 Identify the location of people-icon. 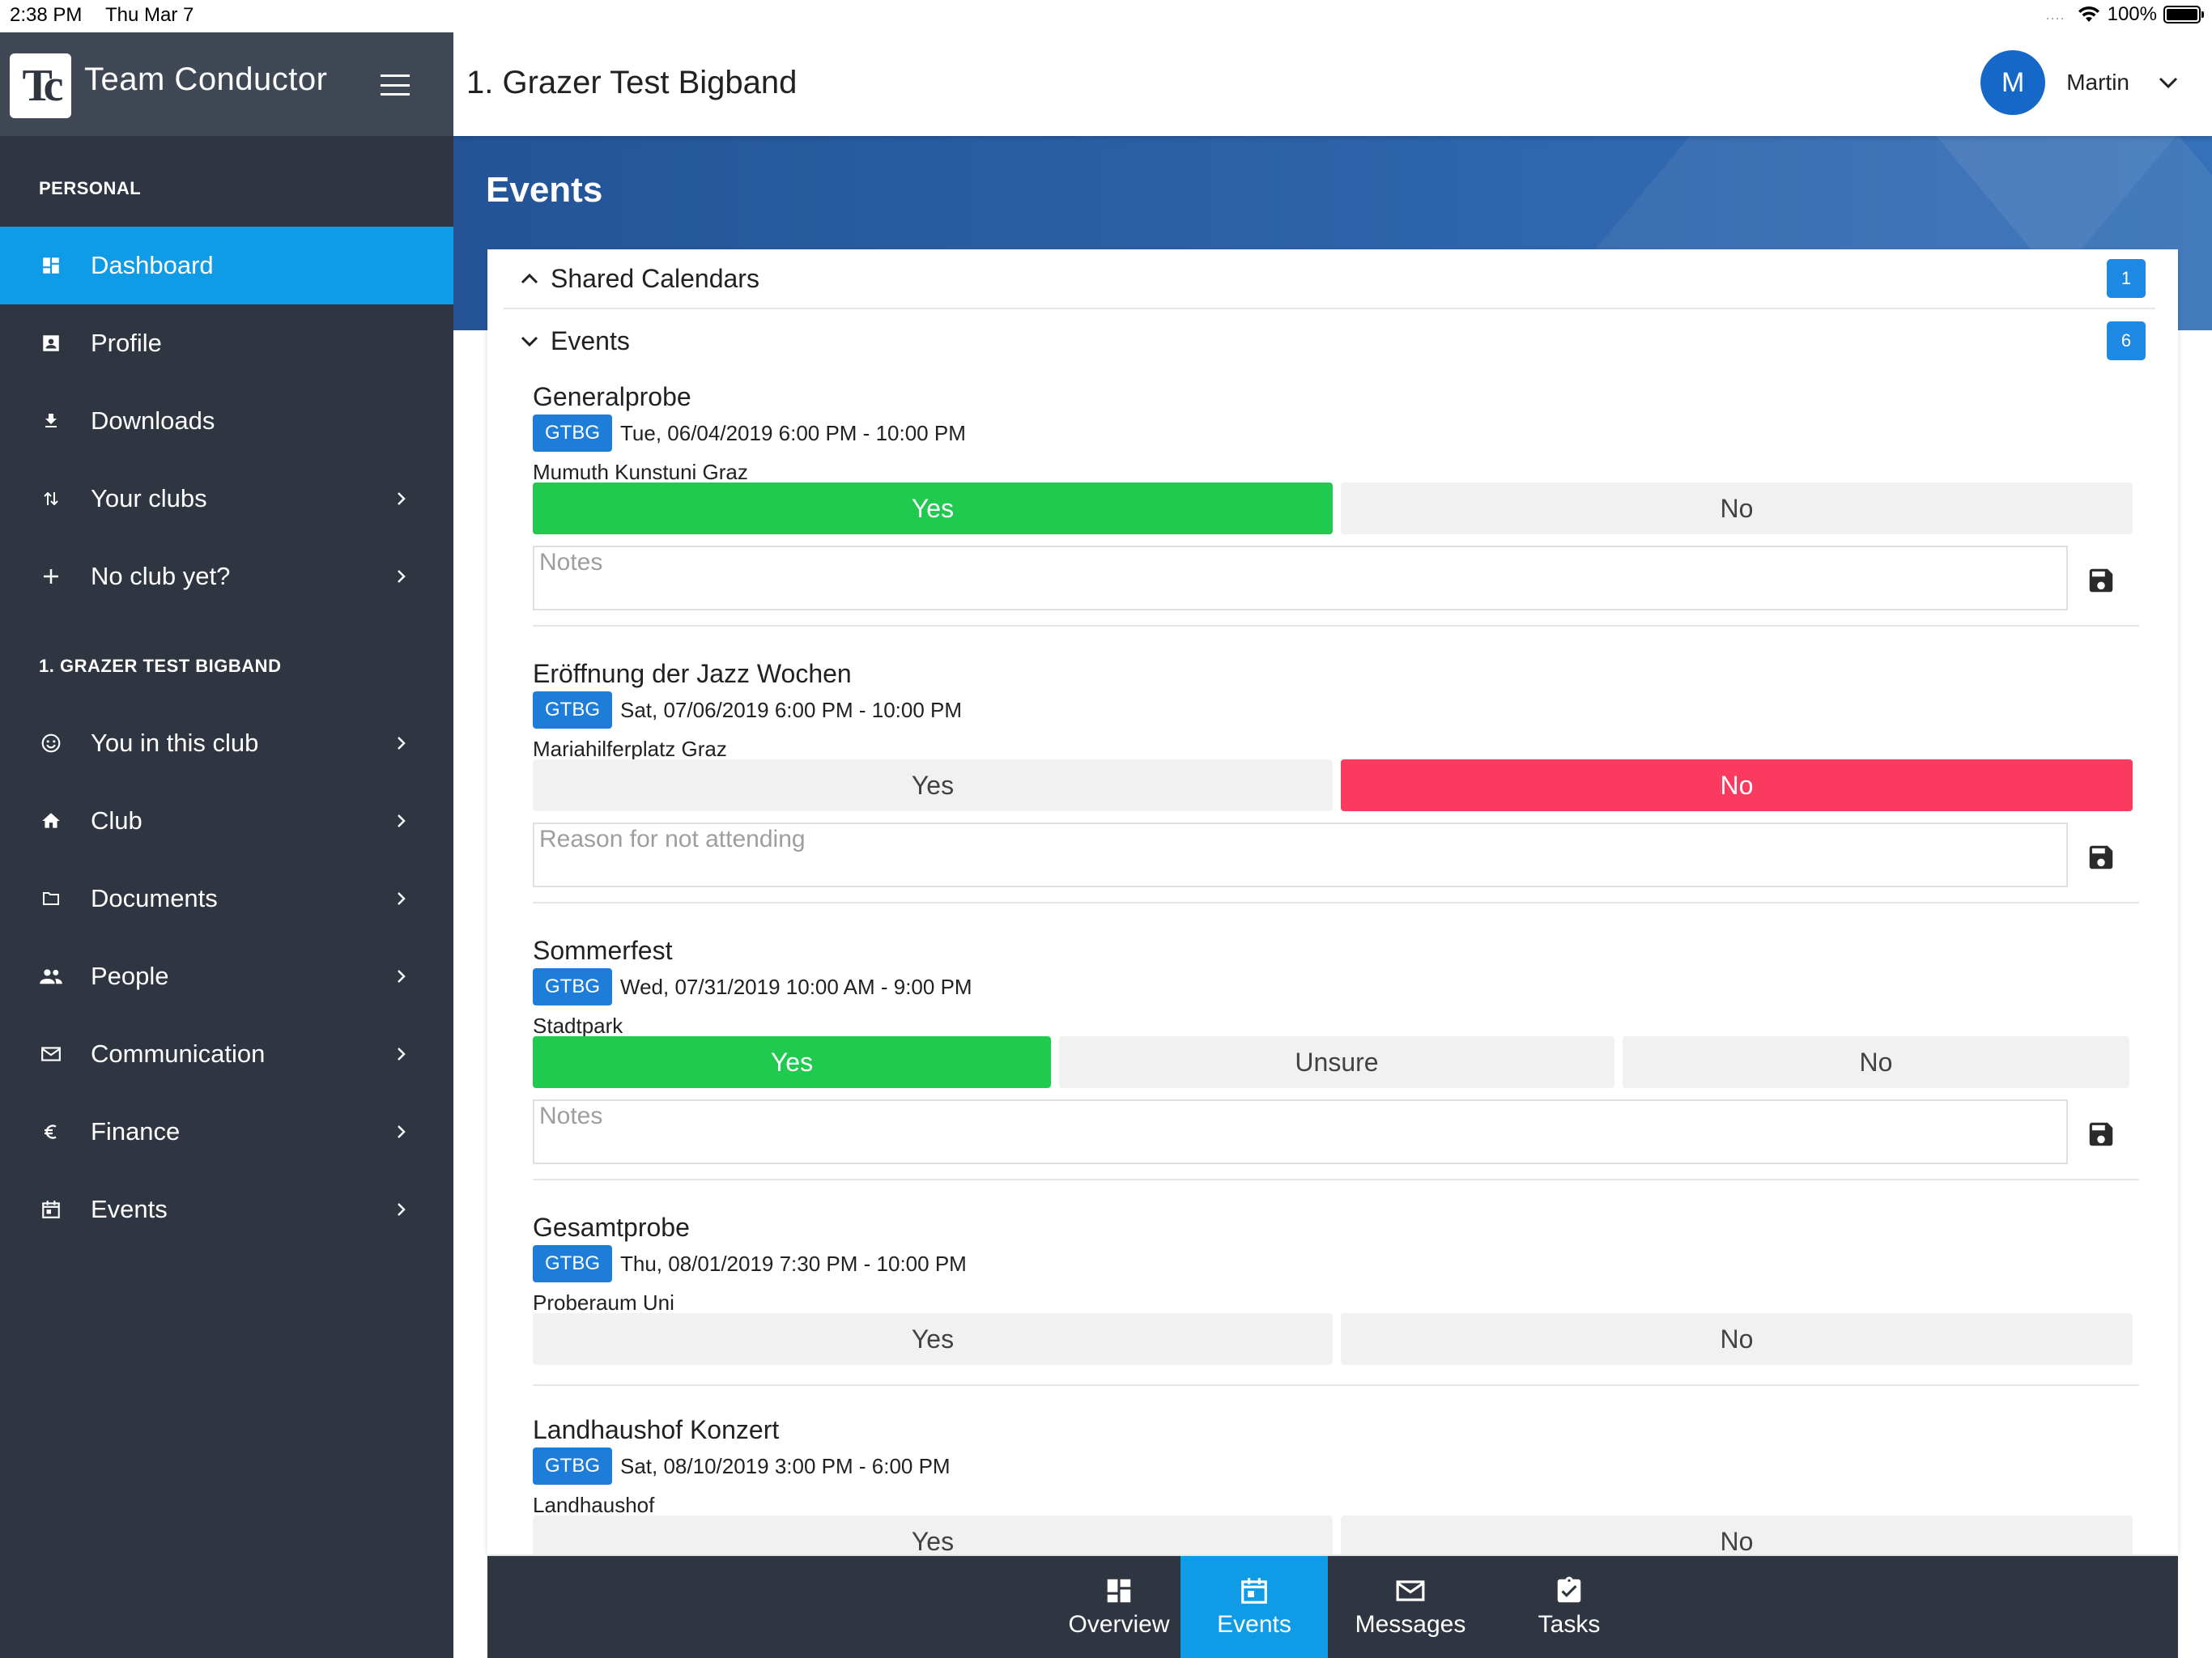
(51, 976).